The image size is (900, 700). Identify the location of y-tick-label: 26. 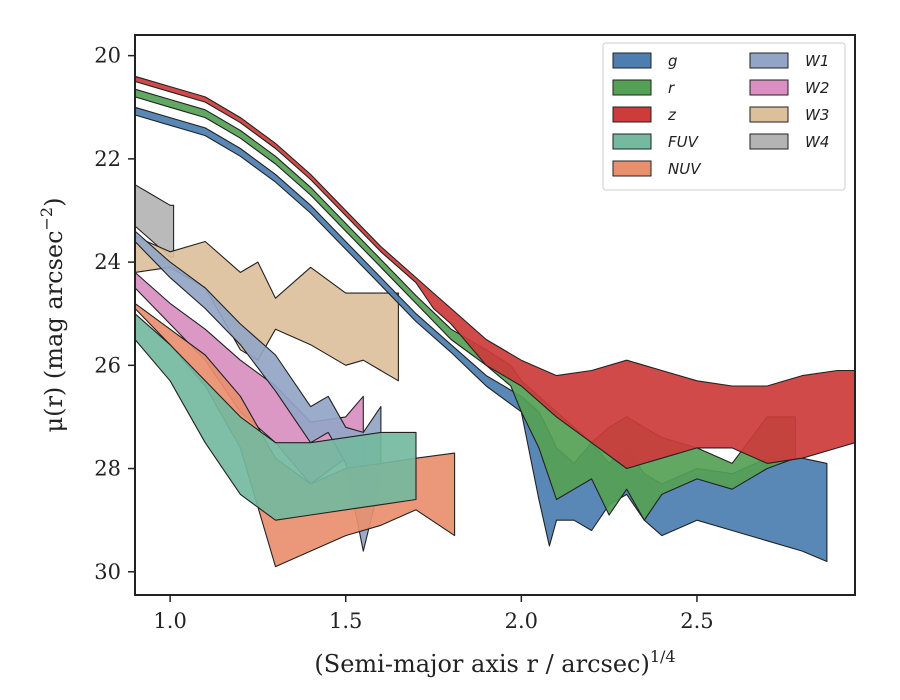
(107, 365).